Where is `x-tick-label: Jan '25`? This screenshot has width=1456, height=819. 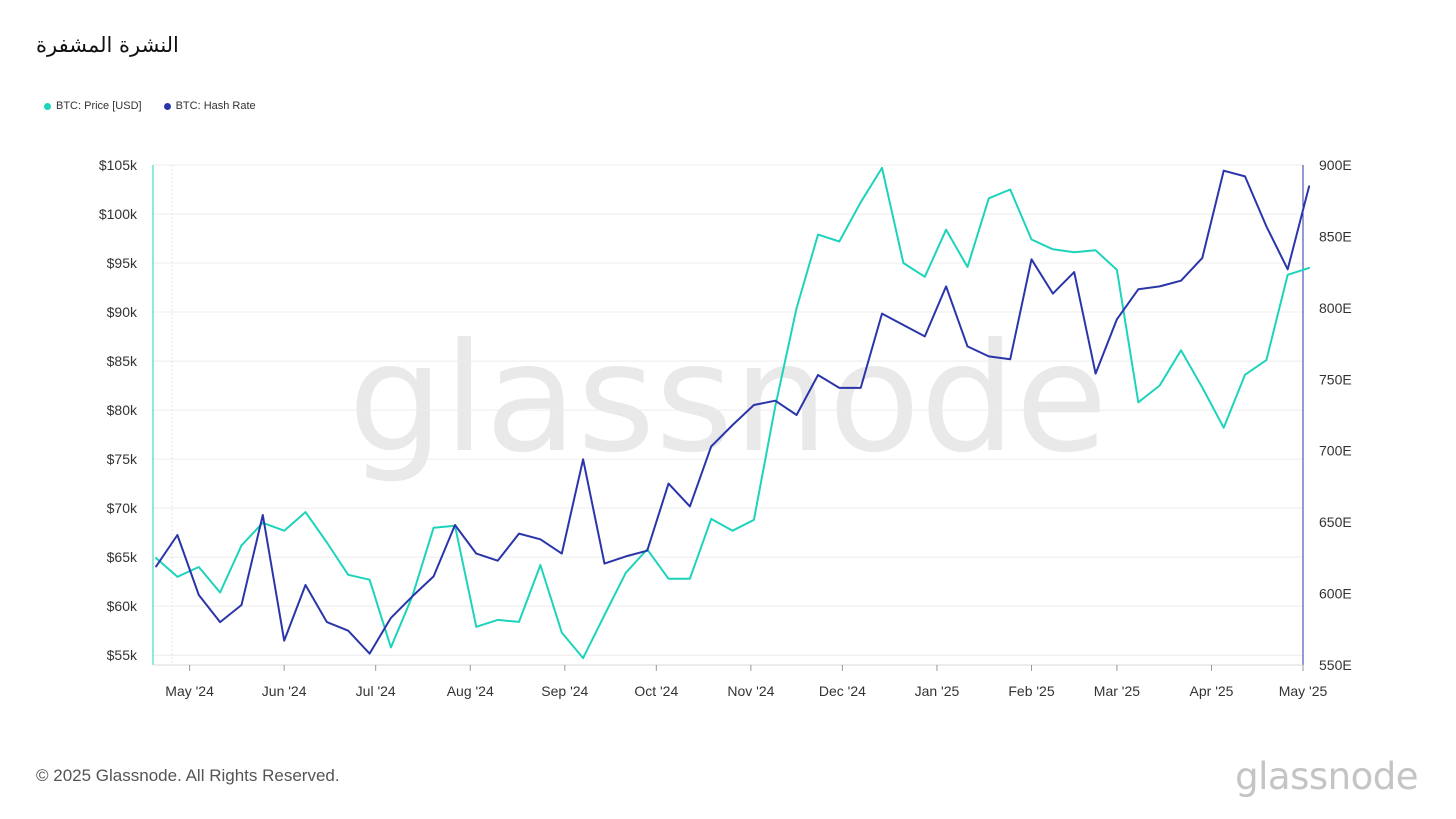 x-tick-label: Jan '25 is located at coordinates (937, 691).